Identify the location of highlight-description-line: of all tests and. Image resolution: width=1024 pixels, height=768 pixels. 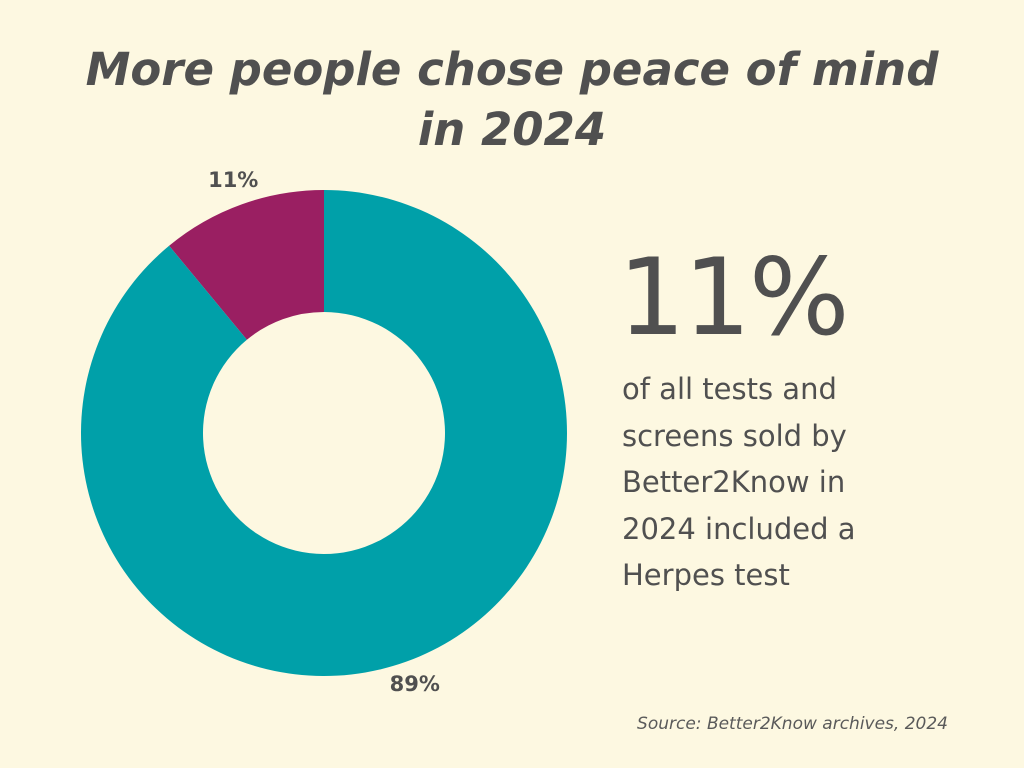
(729, 389).